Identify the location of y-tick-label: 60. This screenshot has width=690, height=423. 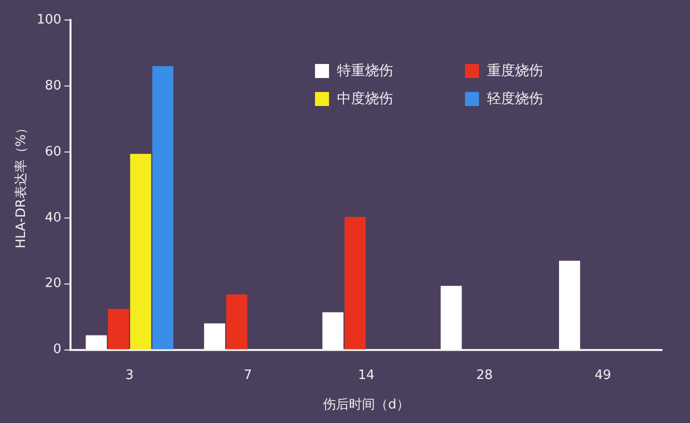
(53, 152).